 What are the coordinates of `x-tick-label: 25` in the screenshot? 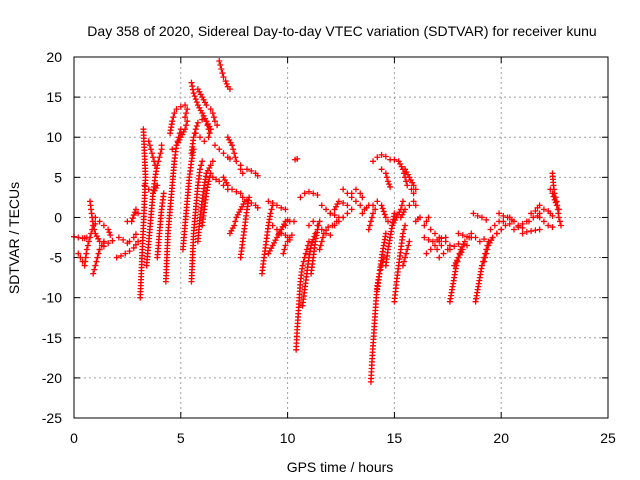 It's located at (608, 438).